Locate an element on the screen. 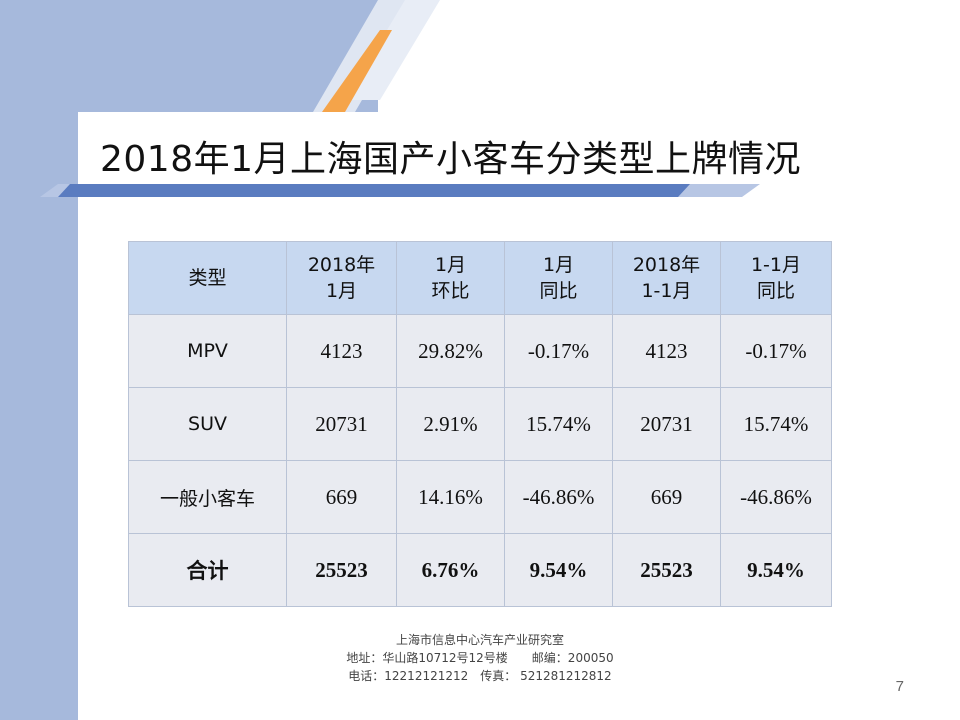 The image size is (960, 720). cell-ytd-count: 4123 is located at coordinates (666, 351).